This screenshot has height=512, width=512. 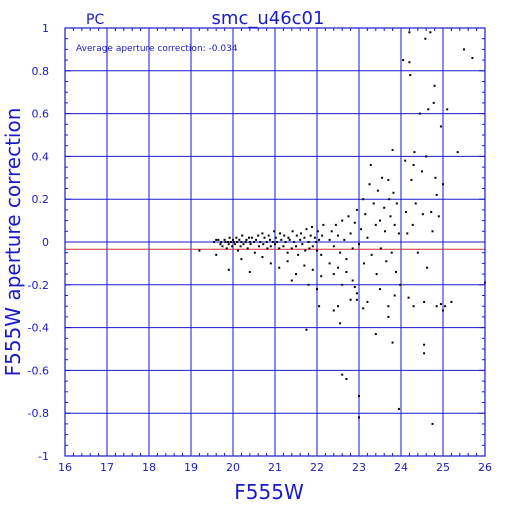 What do you see at coordinates (191, 467) in the screenshot?
I see `x-tick-label: 19` at bounding box center [191, 467].